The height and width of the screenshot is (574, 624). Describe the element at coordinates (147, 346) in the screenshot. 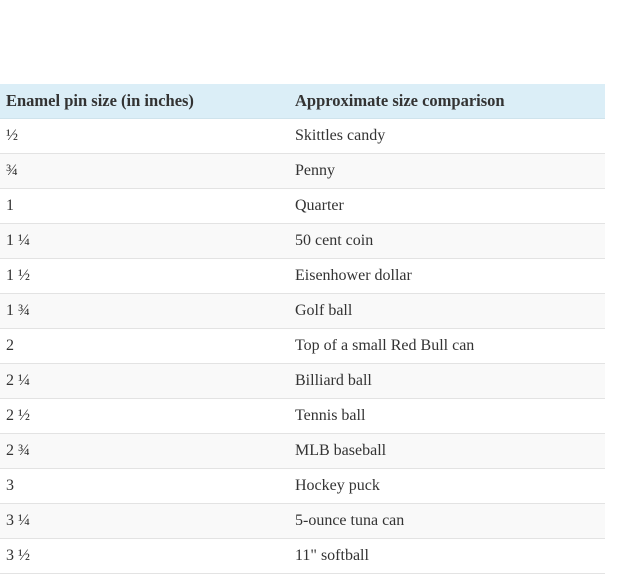

I see `size-cell: 2` at that location.